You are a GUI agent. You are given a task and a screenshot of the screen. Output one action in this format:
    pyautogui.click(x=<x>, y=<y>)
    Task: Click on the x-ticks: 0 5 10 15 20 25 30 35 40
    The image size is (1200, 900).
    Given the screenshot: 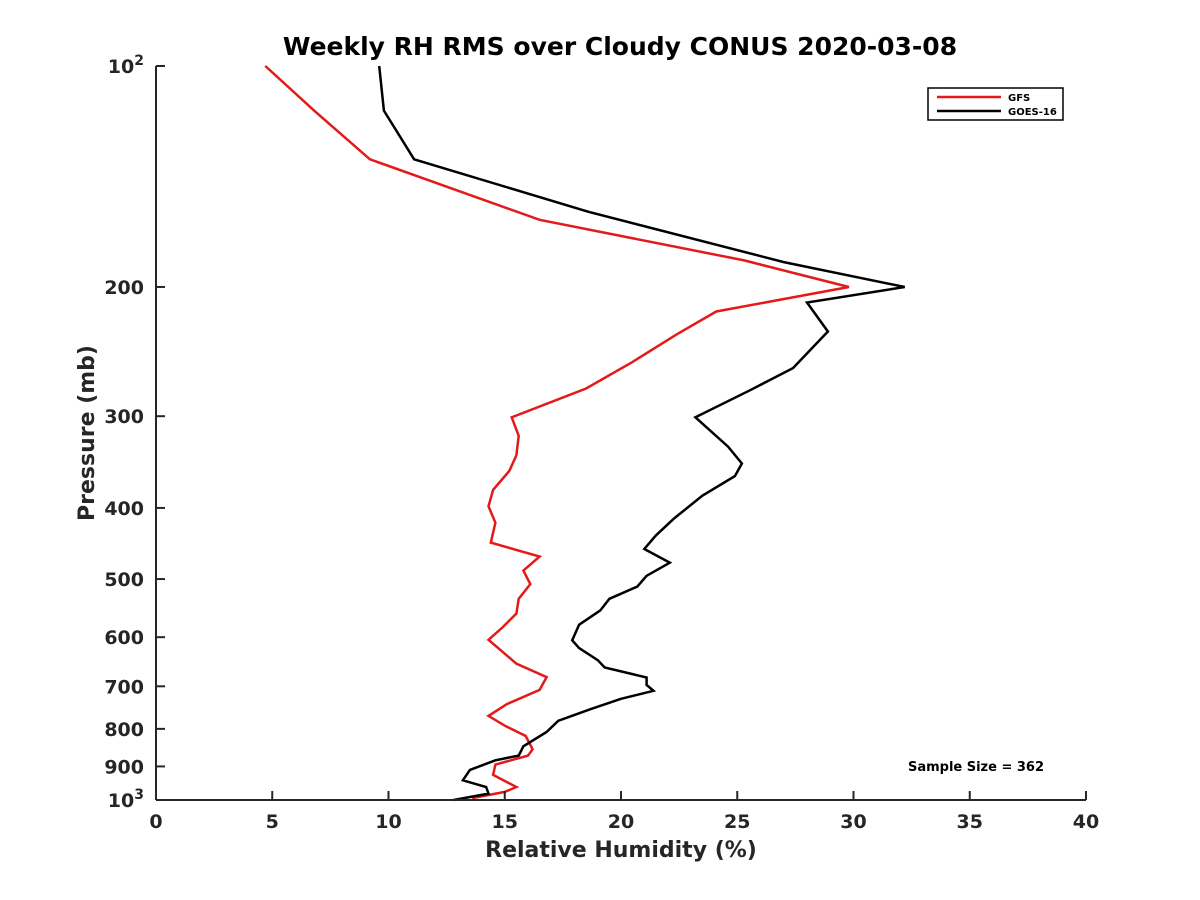 What is the action you would take?
    pyautogui.click(x=624, y=812)
    